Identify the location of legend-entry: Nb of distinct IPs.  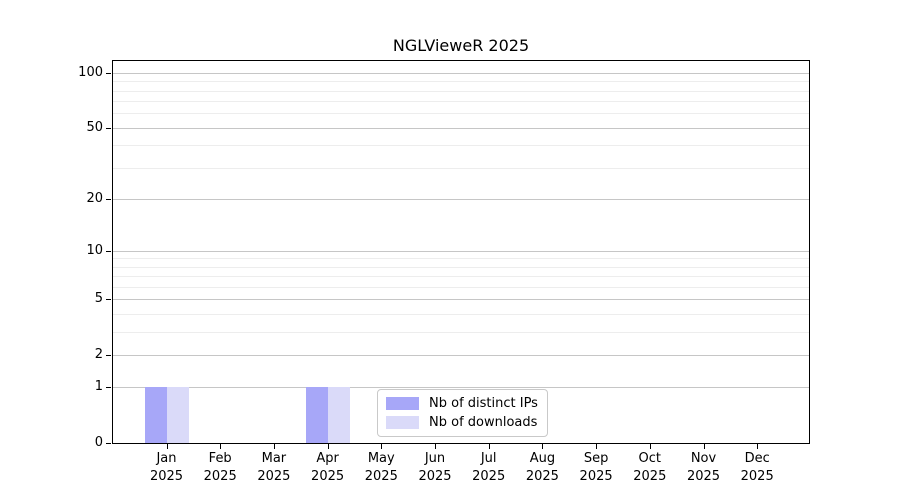
(462, 403).